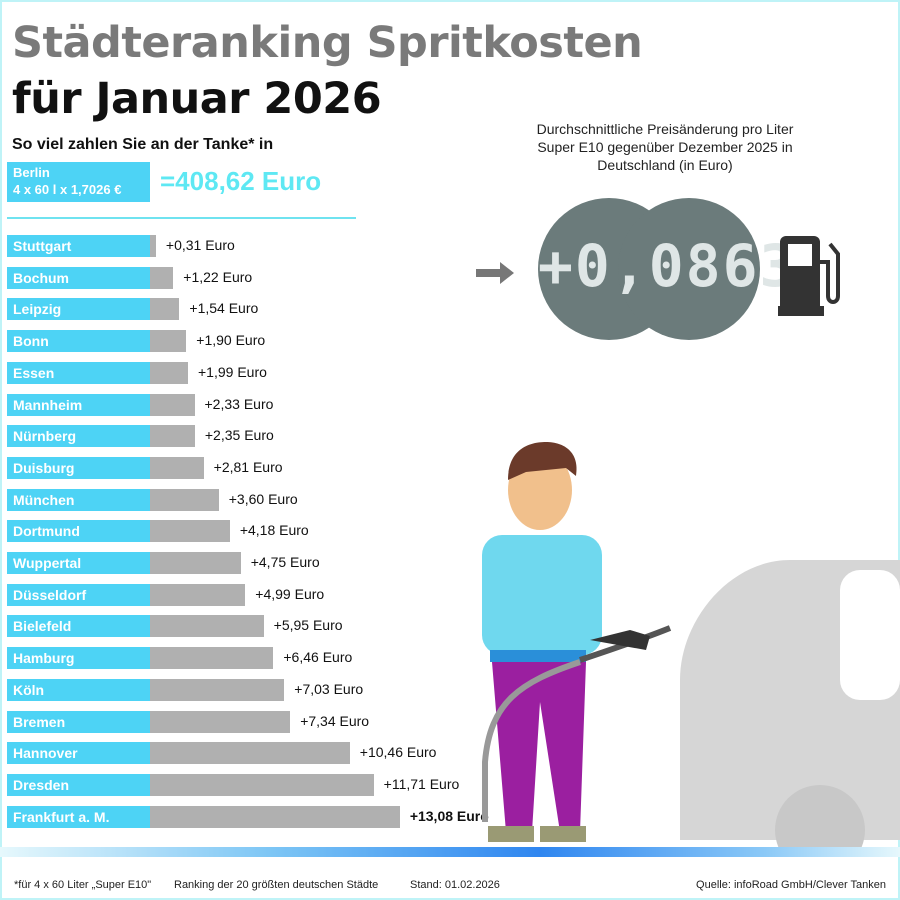 This screenshot has width=900, height=900. What do you see at coordinates (809, 276) in the screenshot?
I see `fuel-pump-icon` at bounding box center [809, 276].